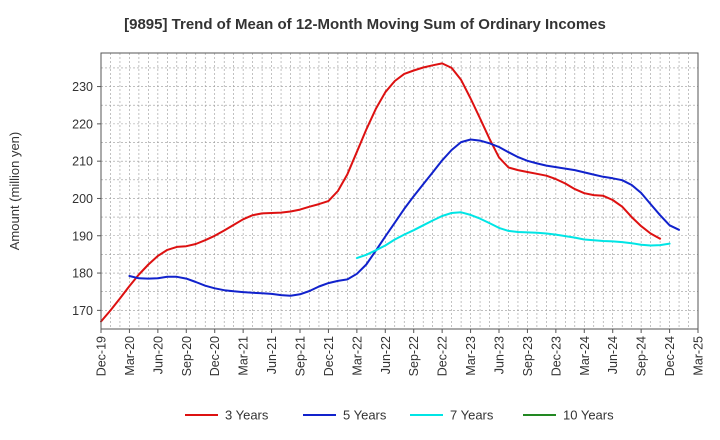 This screenshot has width=720, height=440. What do you see at coordinates (301, 356) in the screenshot?
I see `x-tick-label: Sep-21` at bounding box center [301, 356].